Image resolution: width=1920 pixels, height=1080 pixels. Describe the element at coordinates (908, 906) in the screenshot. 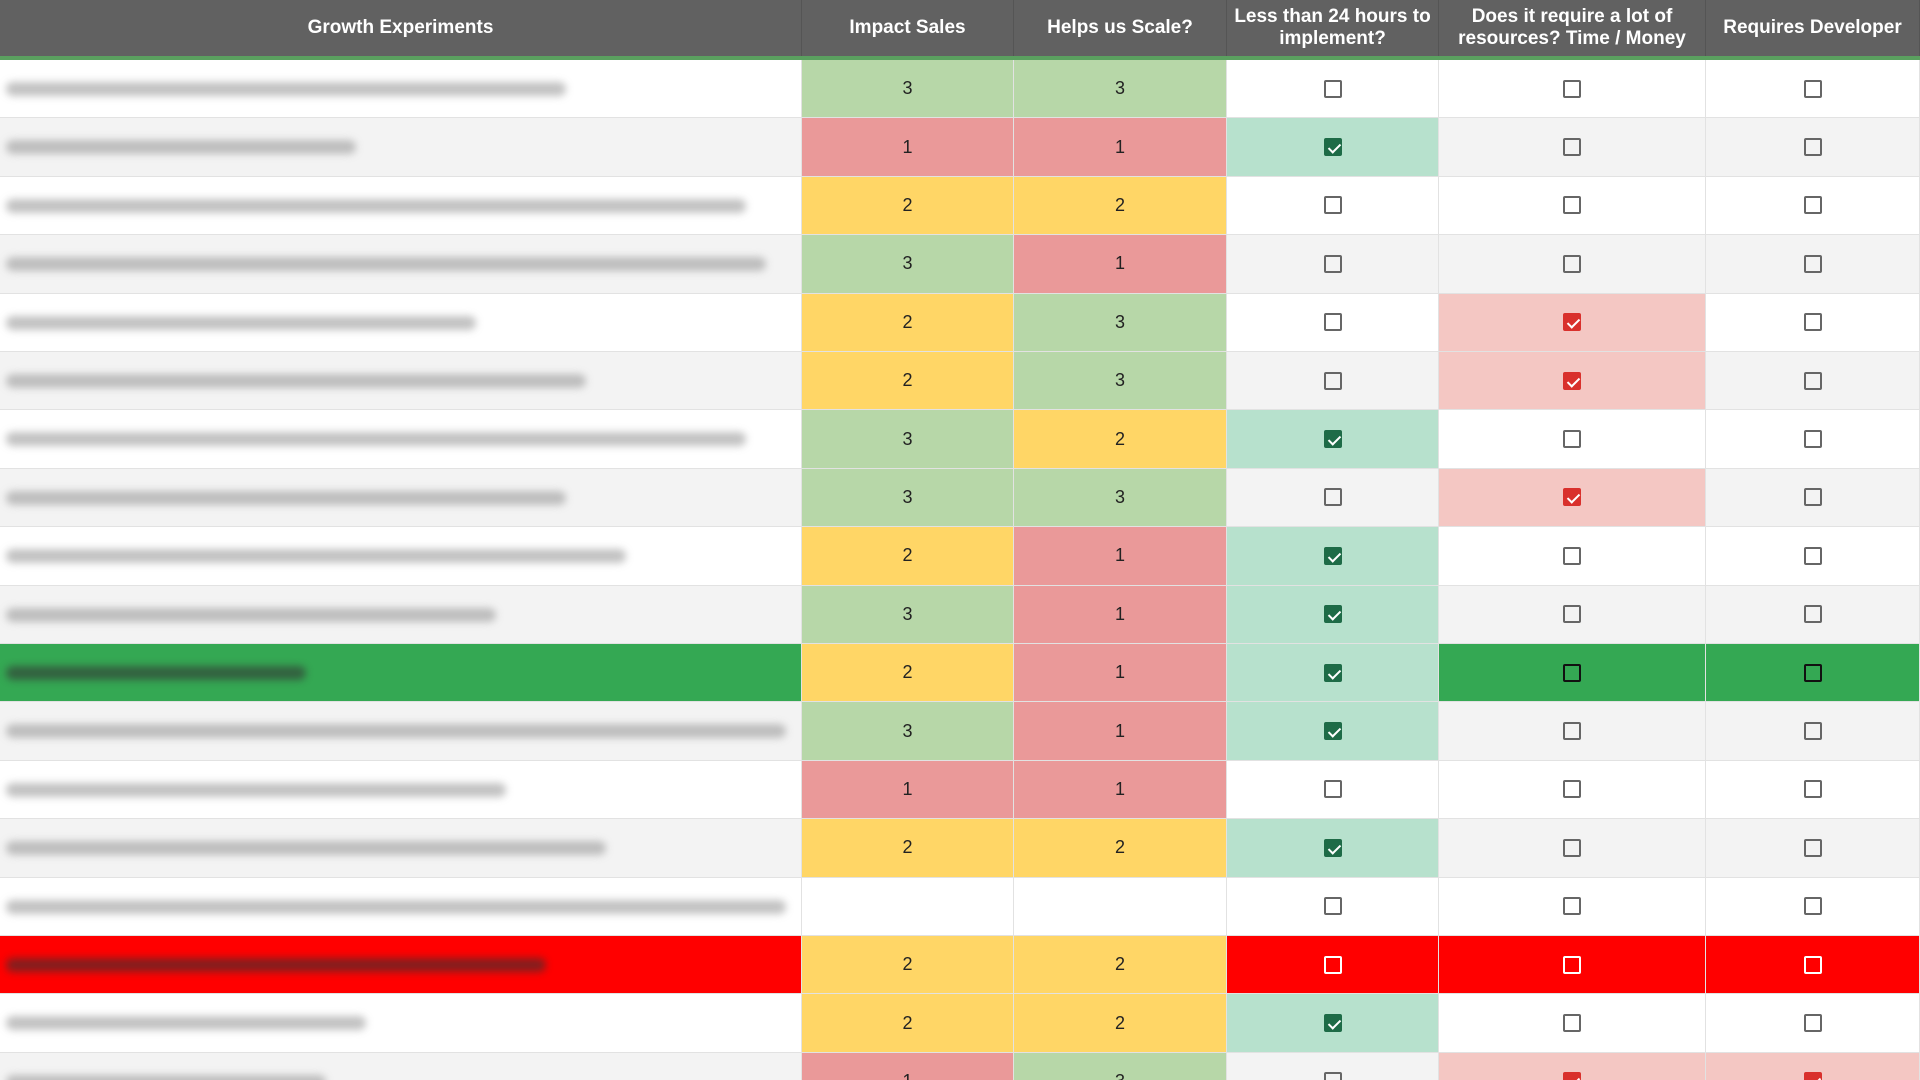

I see `impact-score` at that location.